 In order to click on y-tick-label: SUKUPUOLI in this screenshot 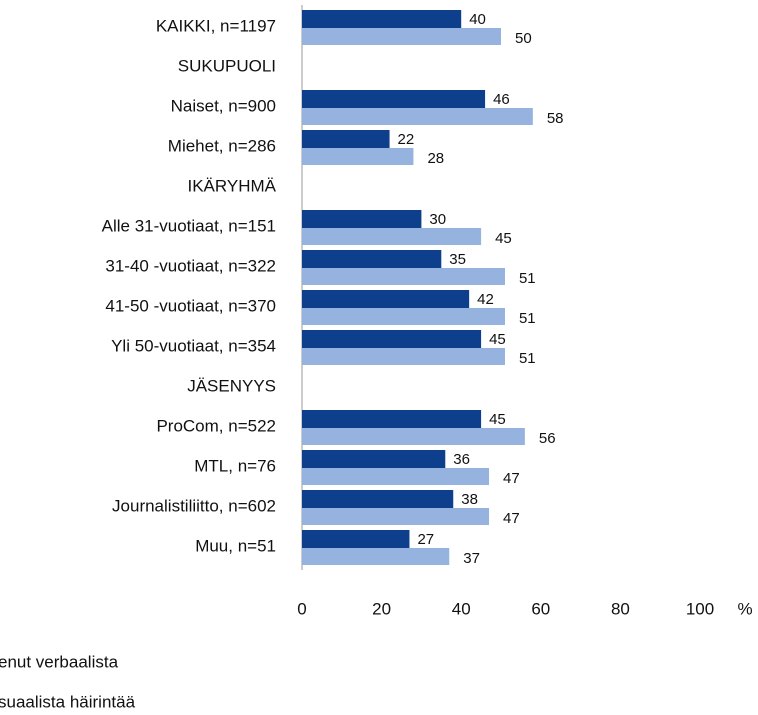, I will do `click(227, 65)`.